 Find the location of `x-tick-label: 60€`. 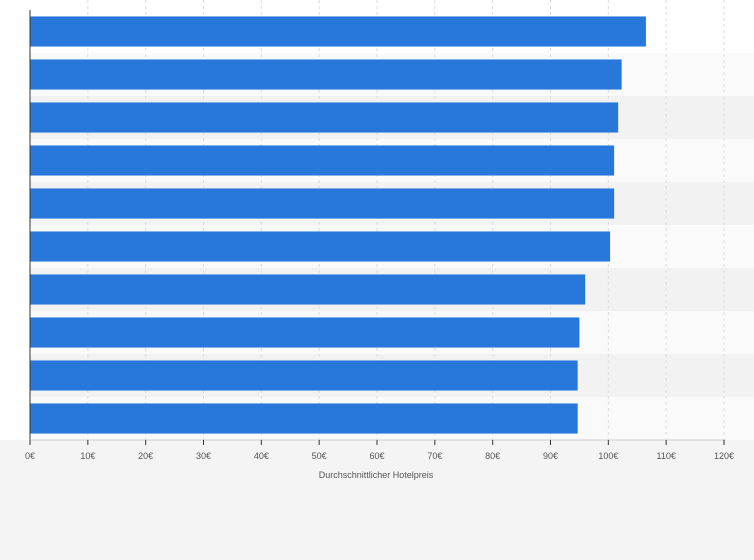

x-tick-label: 60€ is located at coordinates (376, 456).